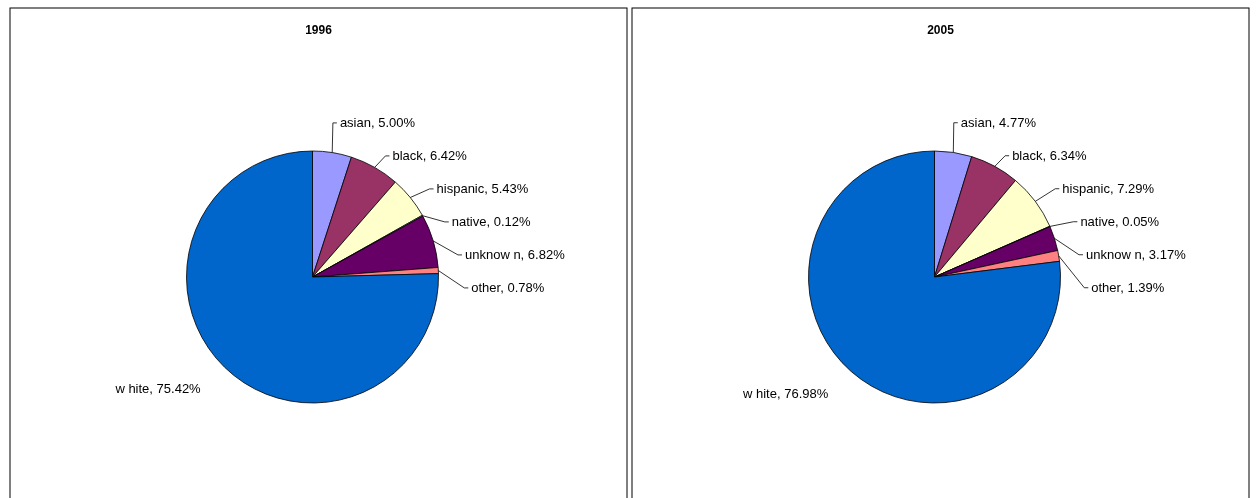 This screenshot has height=498, width=1259. What do you see at coordinates (377, 122) in the screenshot?
I see `slice-label: asian, 5.00%` at bounding box center [377, 122].